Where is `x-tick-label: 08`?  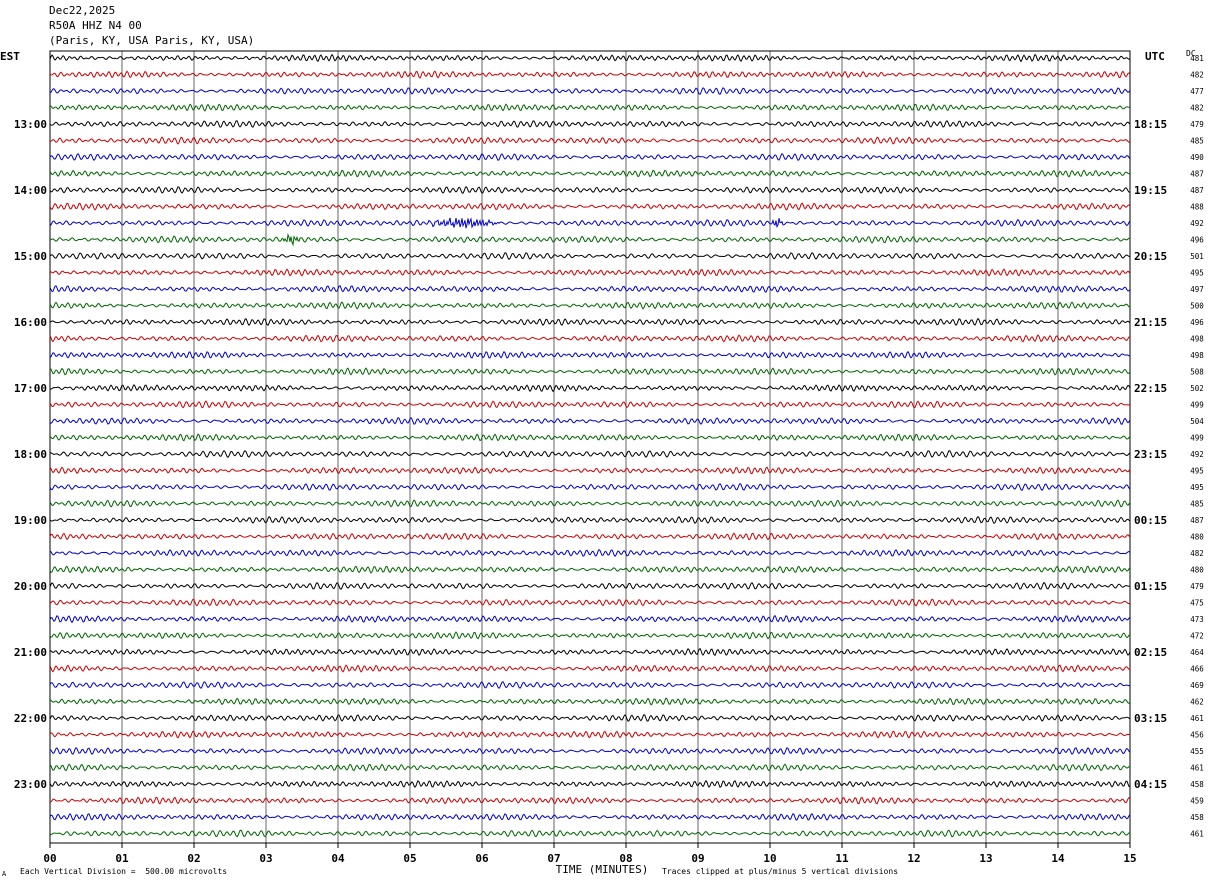 x-tick-label: 08 is located at coordinates (625, 858).